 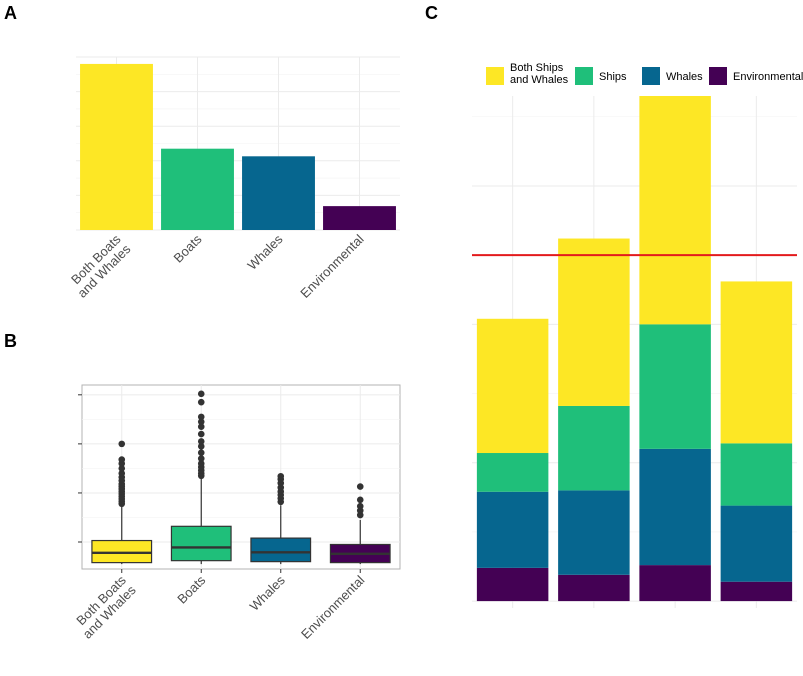 What do you see at coordinates (675, 210) in the screenshot?
I see `bar-segment-dusk-both-ships-and-whales` at bounding box center [675, 210].